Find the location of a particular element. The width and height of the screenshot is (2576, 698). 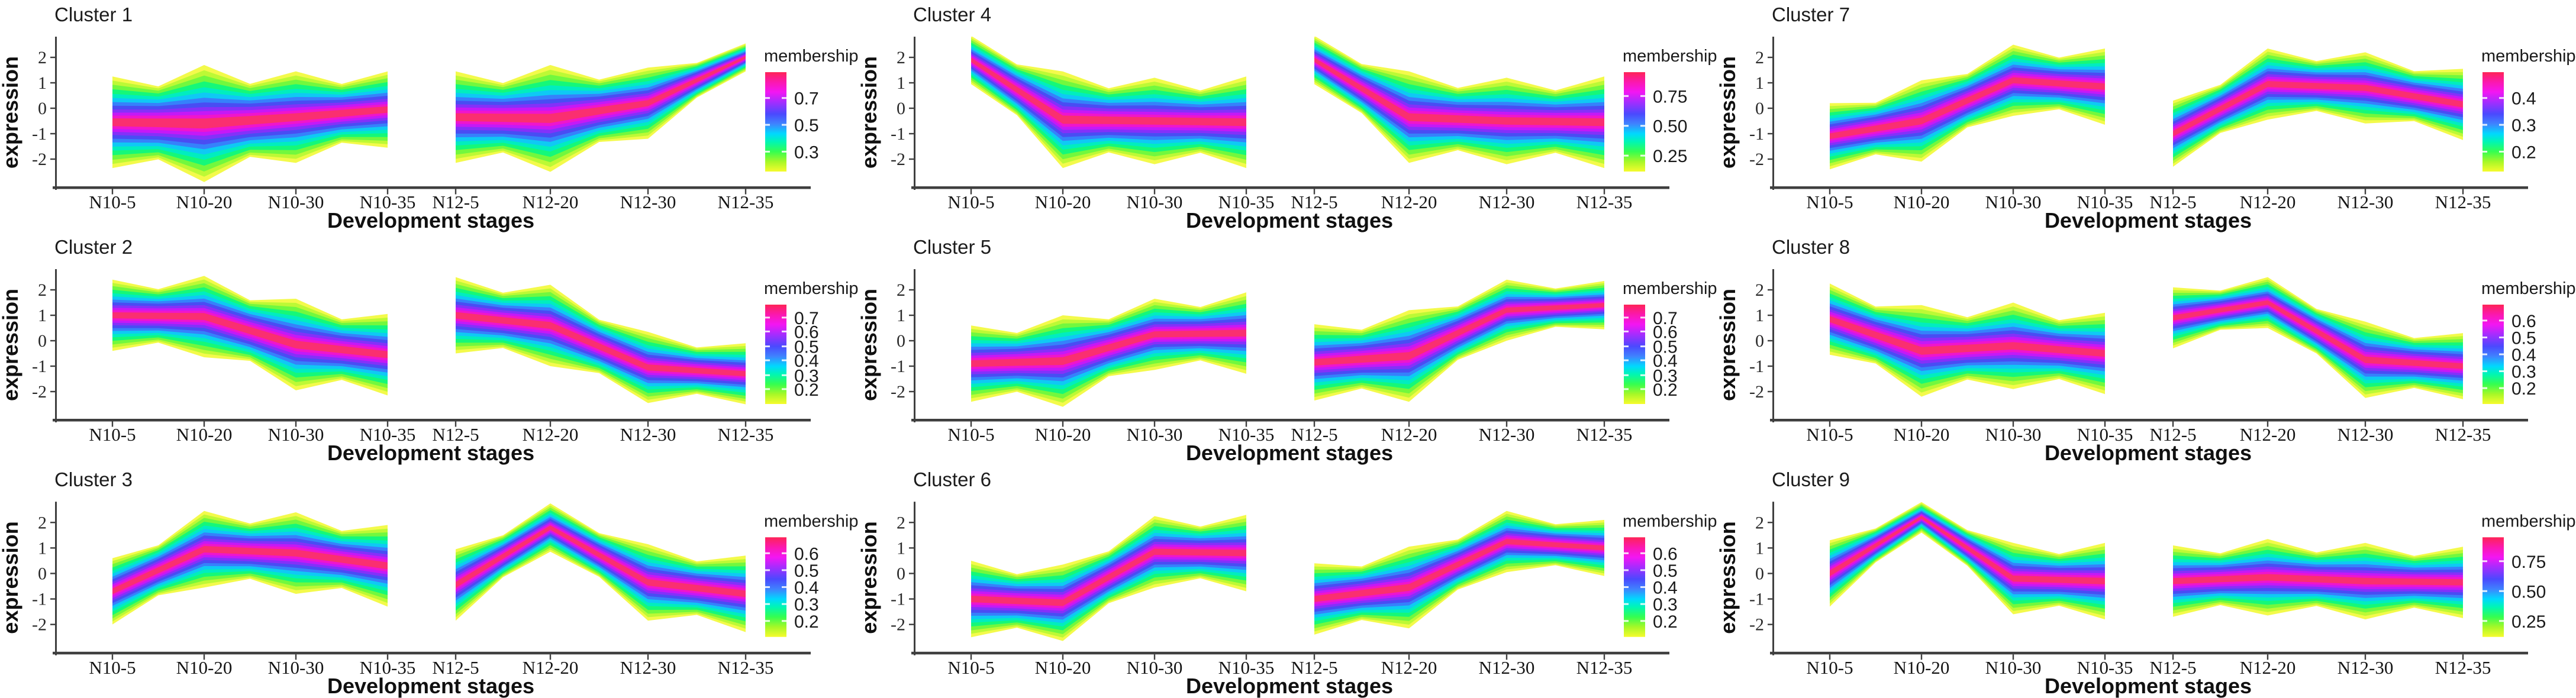

x-tick-label: N10-30 is located at coordinates (1155, 202).